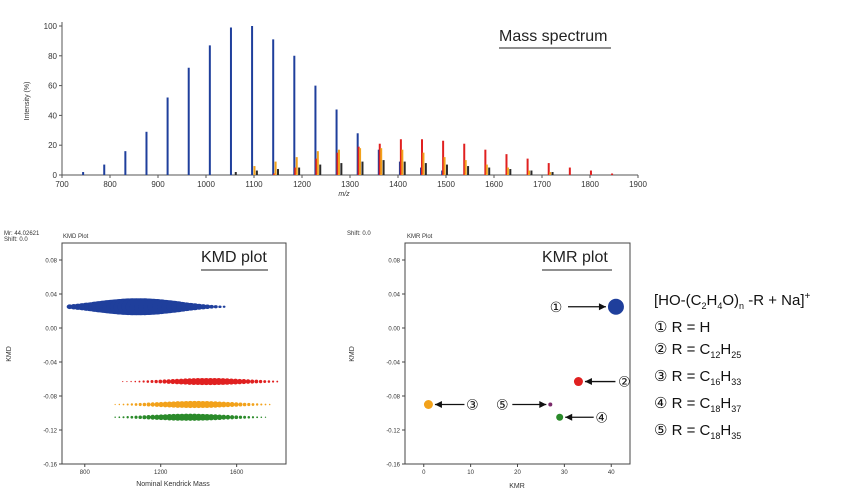 This screenshot has width=860, height=494. Describe the element at coordinates (359, 234) in the screenshot. I see `kmr-header-shift: Shift: 0.0` at that location.